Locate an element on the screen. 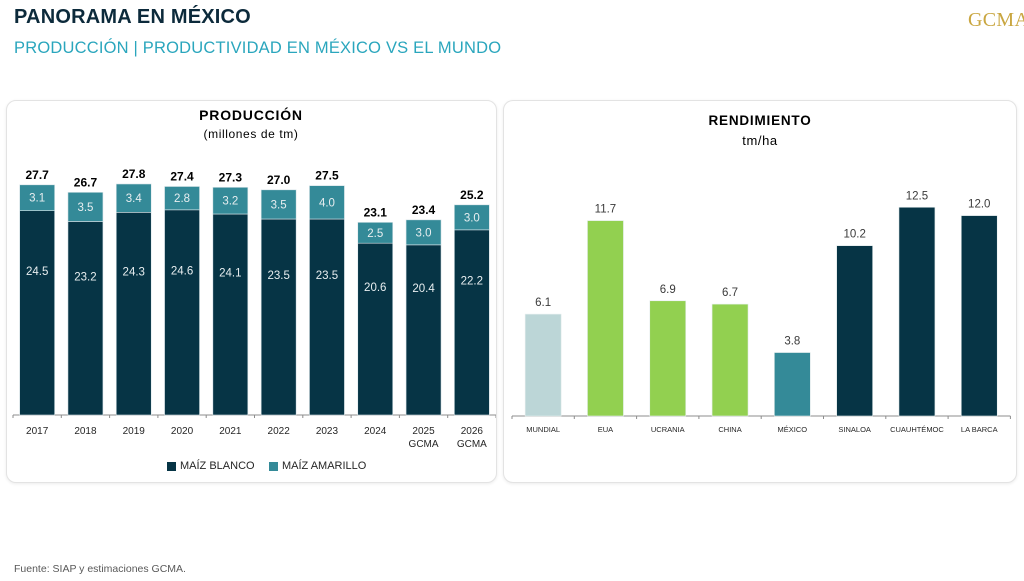  data-label-maiz-blanco: 22.2 is located at coordinates (472, 281).